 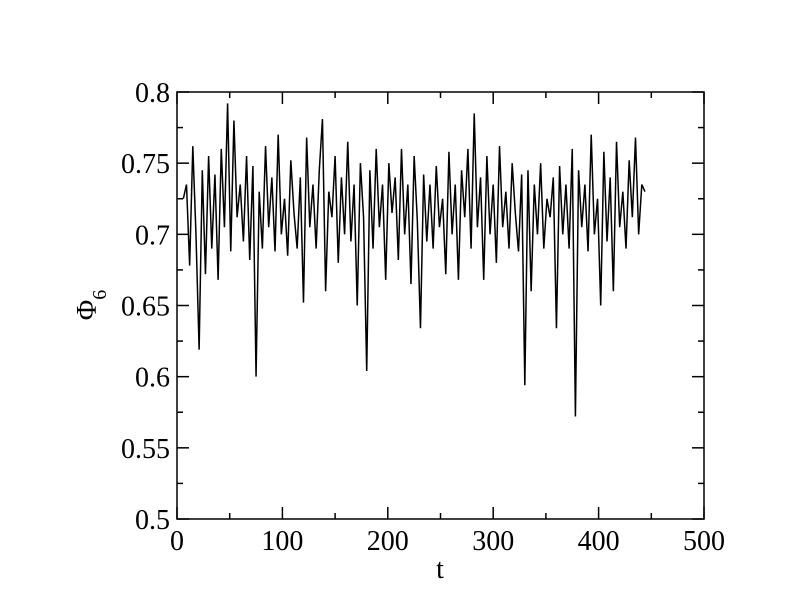 What do you see at coordinates (152, 235) in the screenshot?
I see `y-tick-label: 0.7` at bounding box center [152, 235].